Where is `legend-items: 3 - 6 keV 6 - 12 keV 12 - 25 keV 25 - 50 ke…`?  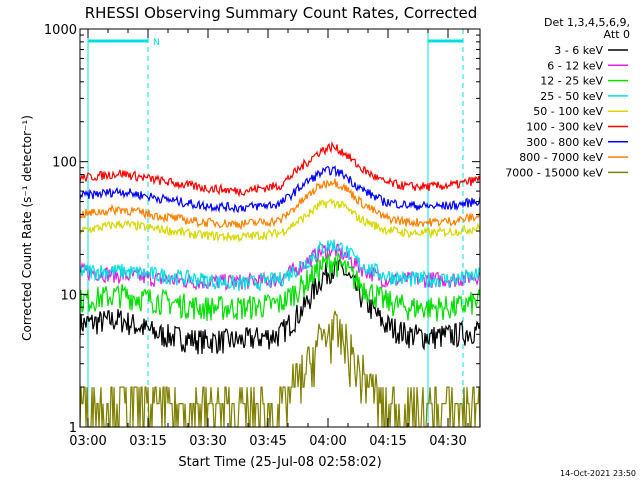 legend-items: 3 - 6 keV 6 - 12 keV 12 - 25 keV 25 - 50 ke… is located at coordinates (566, 111).